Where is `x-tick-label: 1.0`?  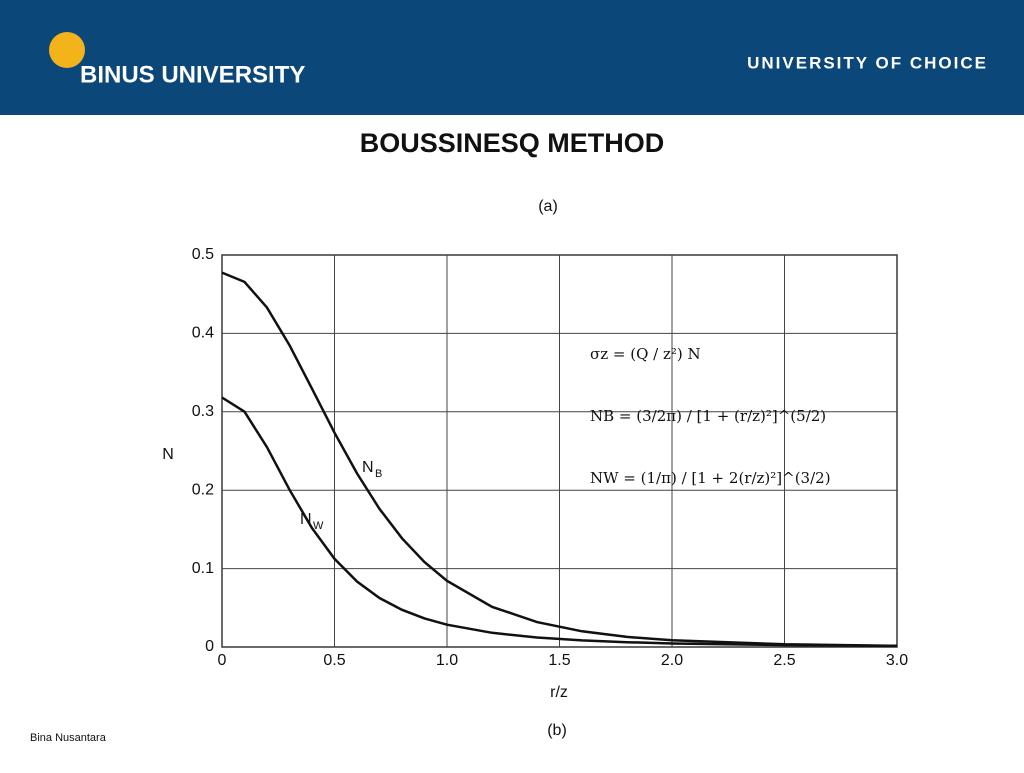 x-tick-label: 1.0 is located at coordinates (447, 660).